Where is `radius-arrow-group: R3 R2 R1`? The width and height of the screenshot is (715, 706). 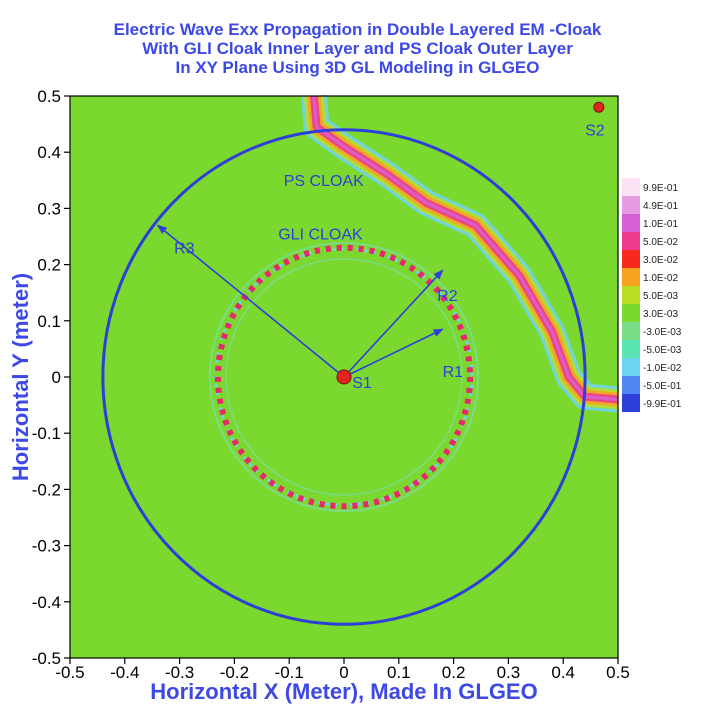 radius-arrow-group: R3 R2 R1 is located at coordinates (310, 302).